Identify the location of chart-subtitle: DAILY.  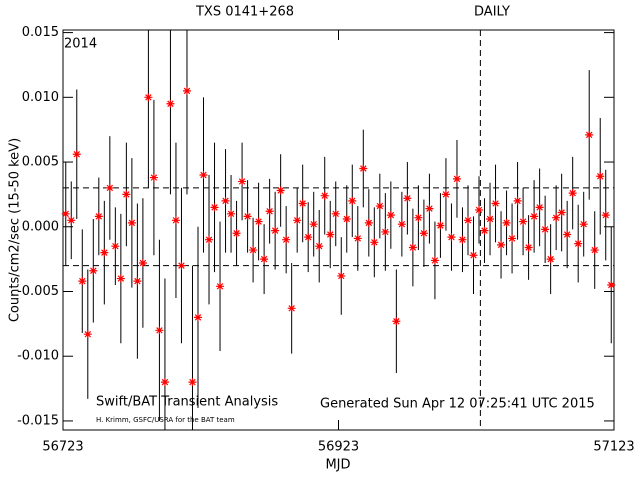
(492, 12).